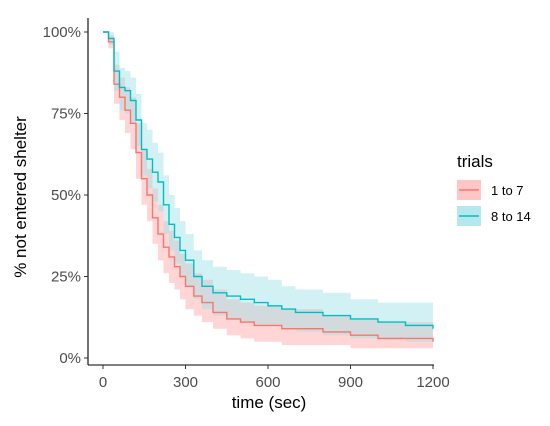 This screenshot has height=426, width=550. I want to click on x-tick-label: 0, so click(103, 382).